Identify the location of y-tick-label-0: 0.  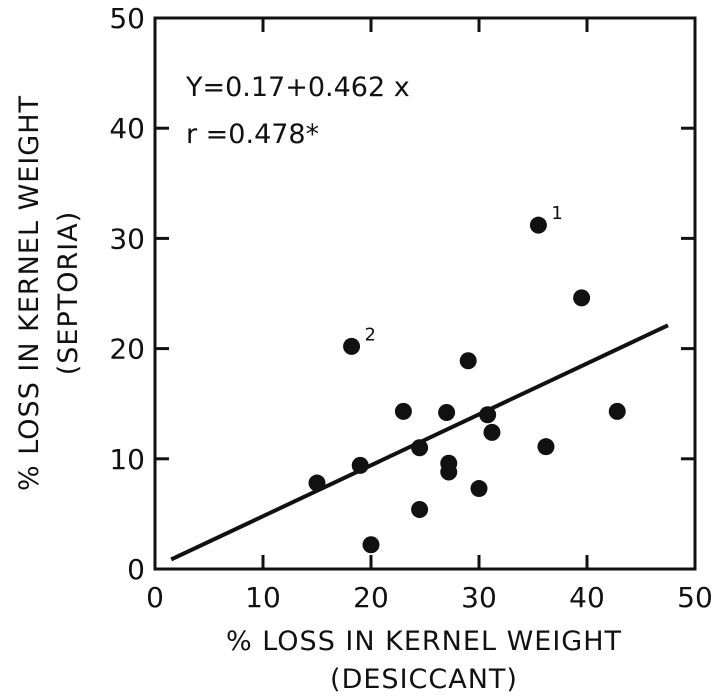
(136, 569).